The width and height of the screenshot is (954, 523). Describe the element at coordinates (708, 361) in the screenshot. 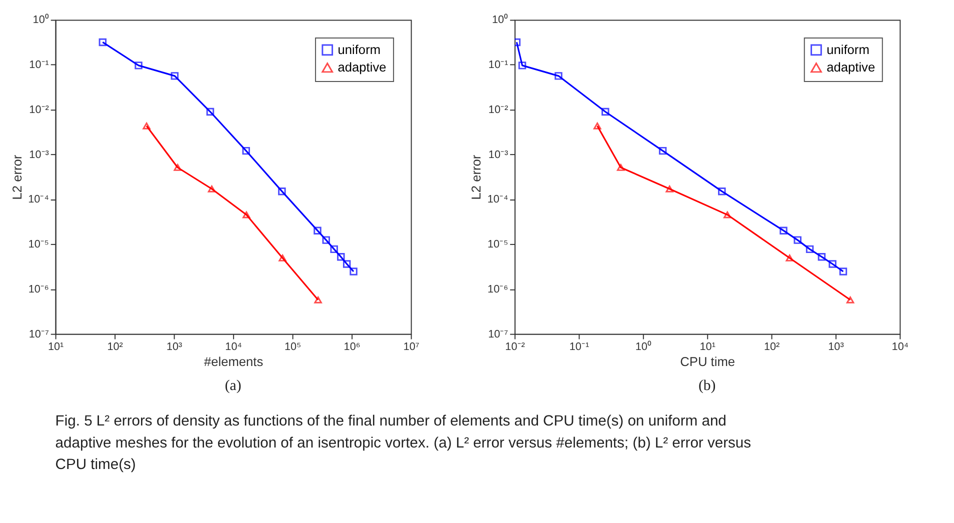

I see `x-axis-title: CPU time` at that location.